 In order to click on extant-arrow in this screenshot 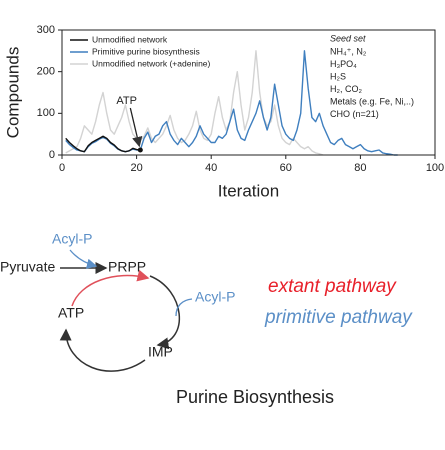, I will do `click(110, 288)`.